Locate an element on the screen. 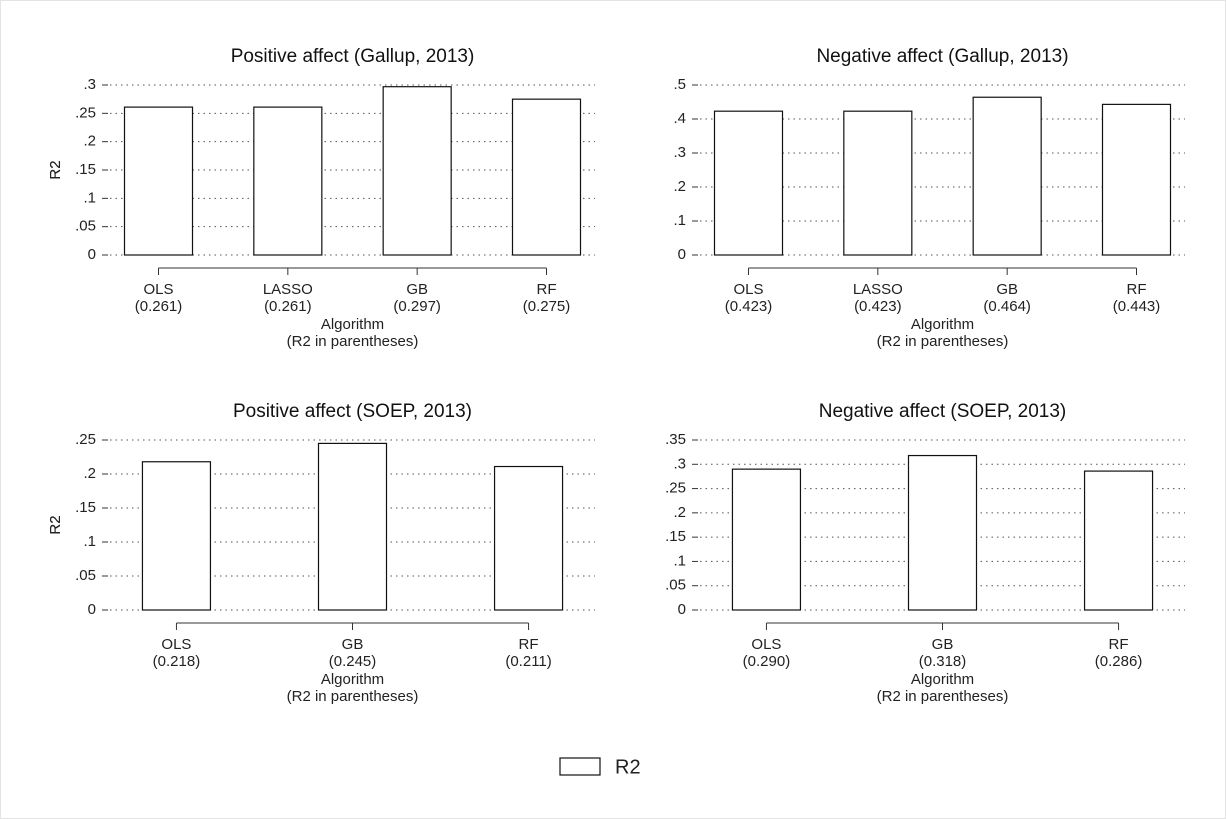  value-label: (0.218) is located at coordinates (177, 661).